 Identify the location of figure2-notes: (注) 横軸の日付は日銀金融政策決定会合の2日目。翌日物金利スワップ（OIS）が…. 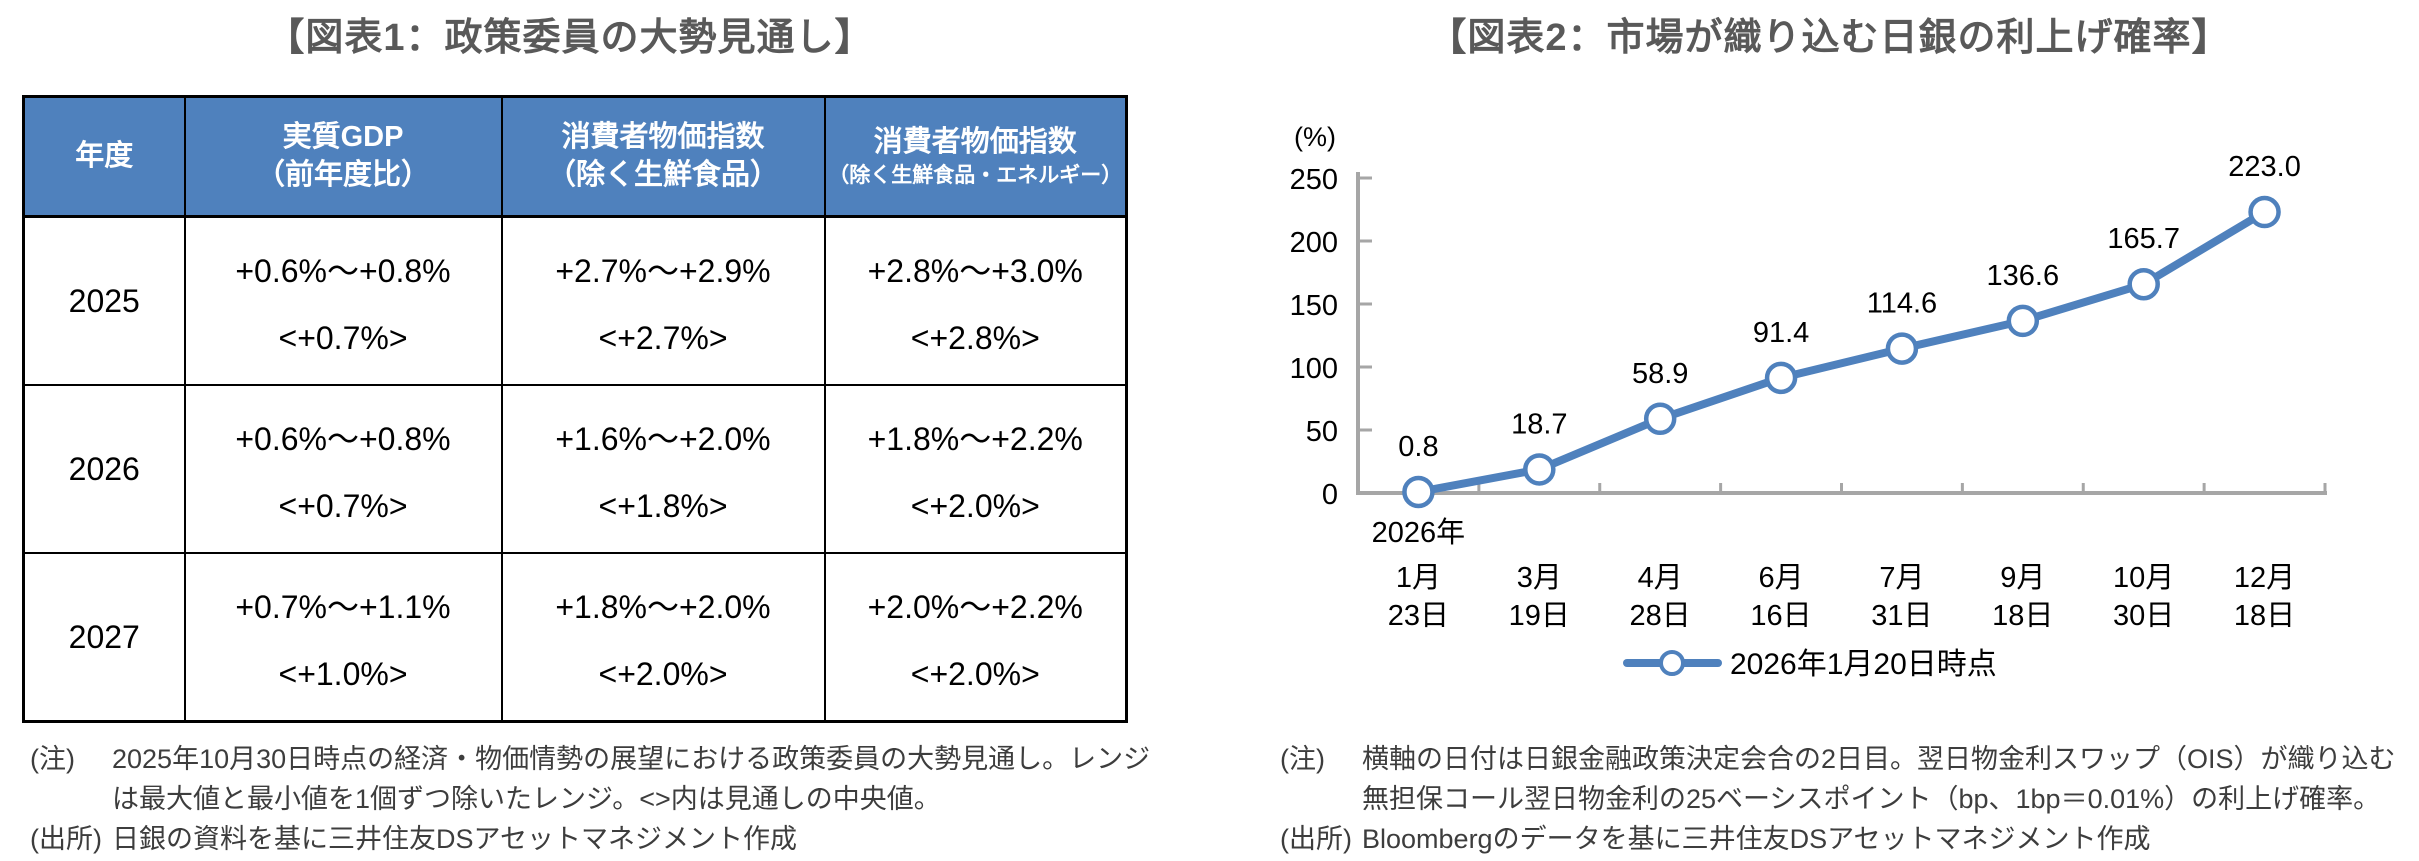
(1847, 799).